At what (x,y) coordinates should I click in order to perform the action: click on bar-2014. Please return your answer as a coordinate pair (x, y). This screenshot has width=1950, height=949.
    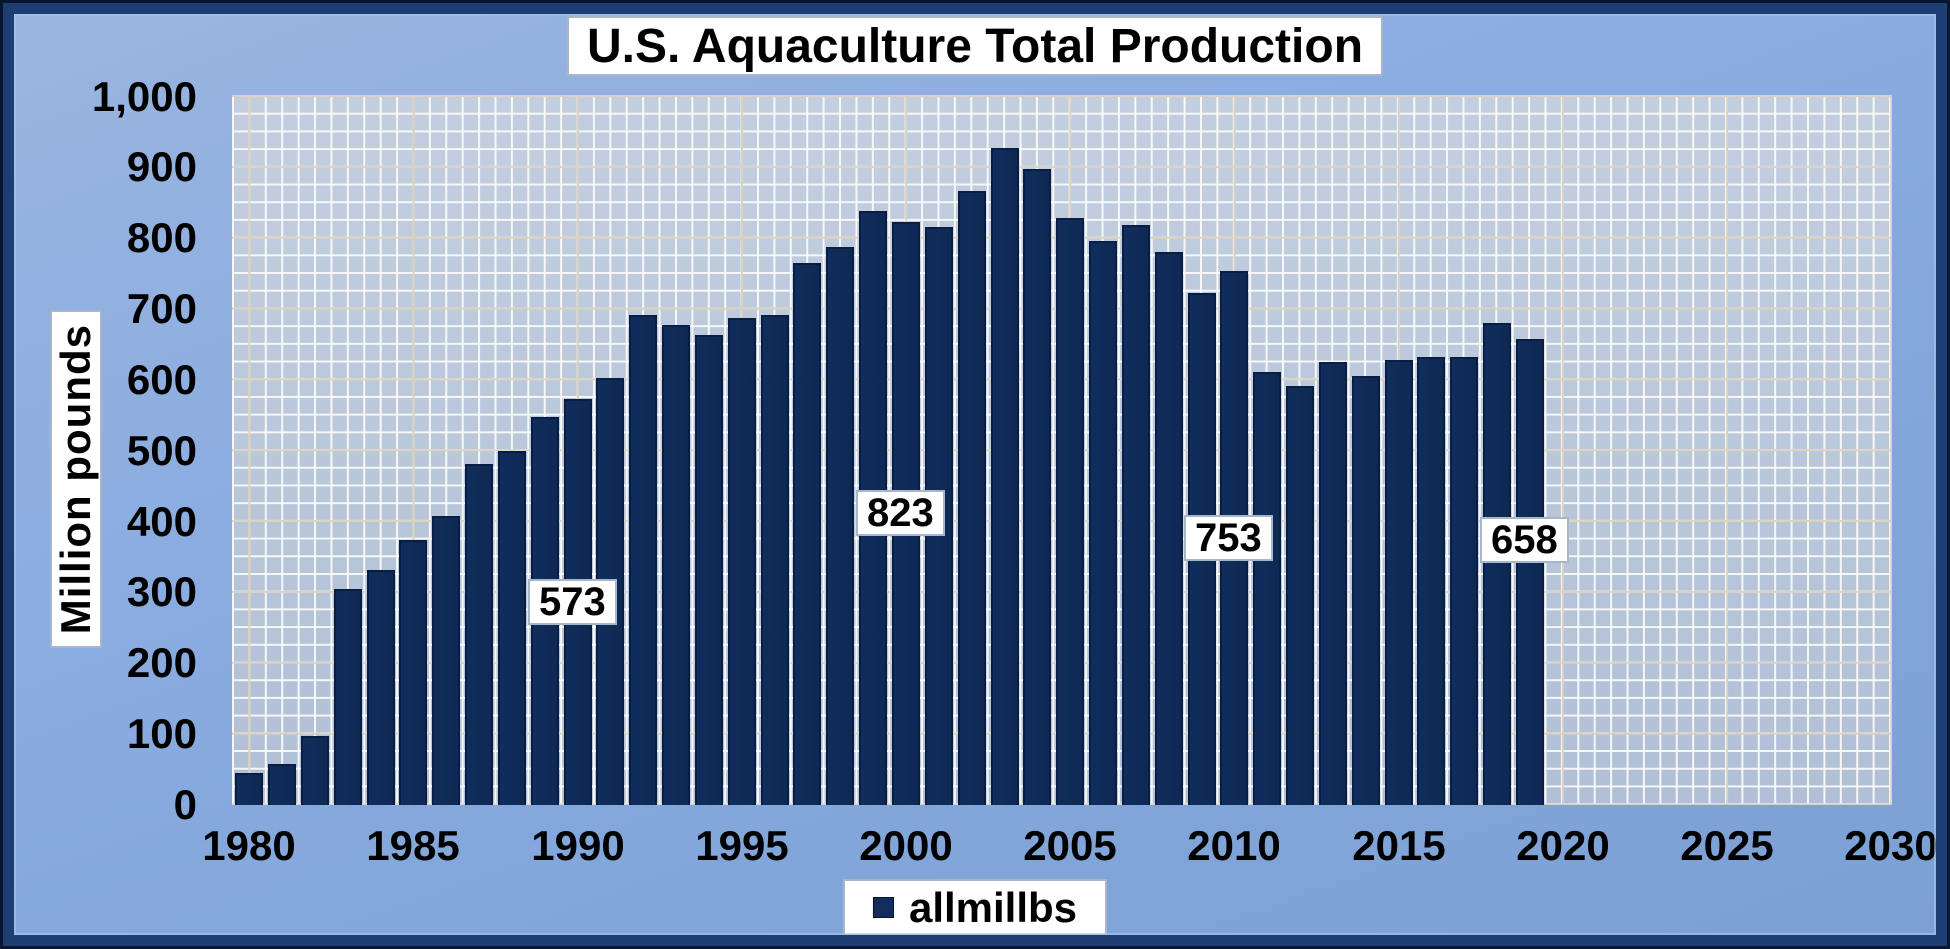
    Looking at the image, I should click on (1365, 590).